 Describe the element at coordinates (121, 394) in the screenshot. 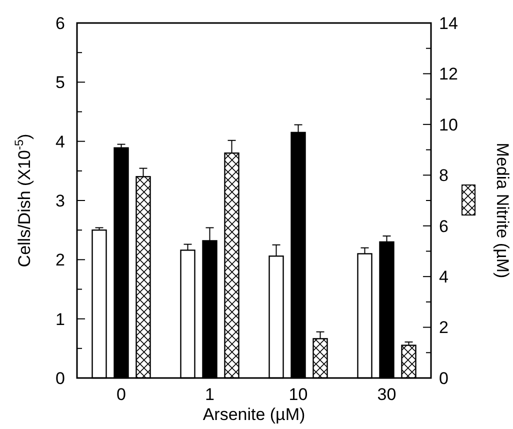

I see `x-tick-label: 0` at that location.